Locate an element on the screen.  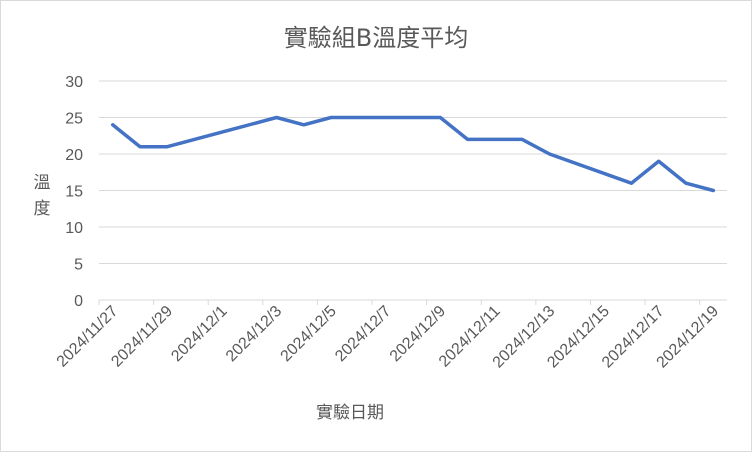
x-tick-label: 2024/12/7 is located at coordinates (363, 334).